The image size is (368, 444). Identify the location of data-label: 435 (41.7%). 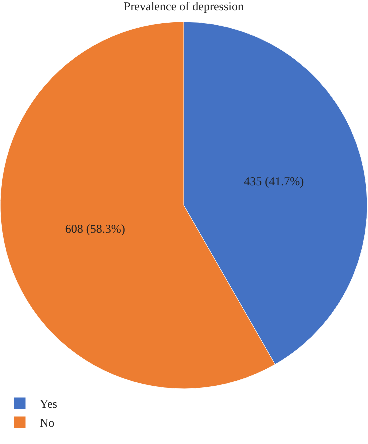
(274, 181).